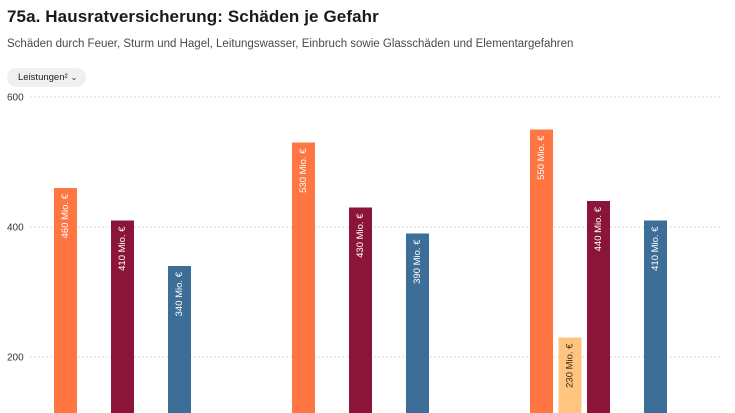 The image size is (735, 413). What do you see at coordinates (43, 77) in the screenshot?
I see `metric-dropdown-label: Leistungen²` at bounding box center [43, 77].